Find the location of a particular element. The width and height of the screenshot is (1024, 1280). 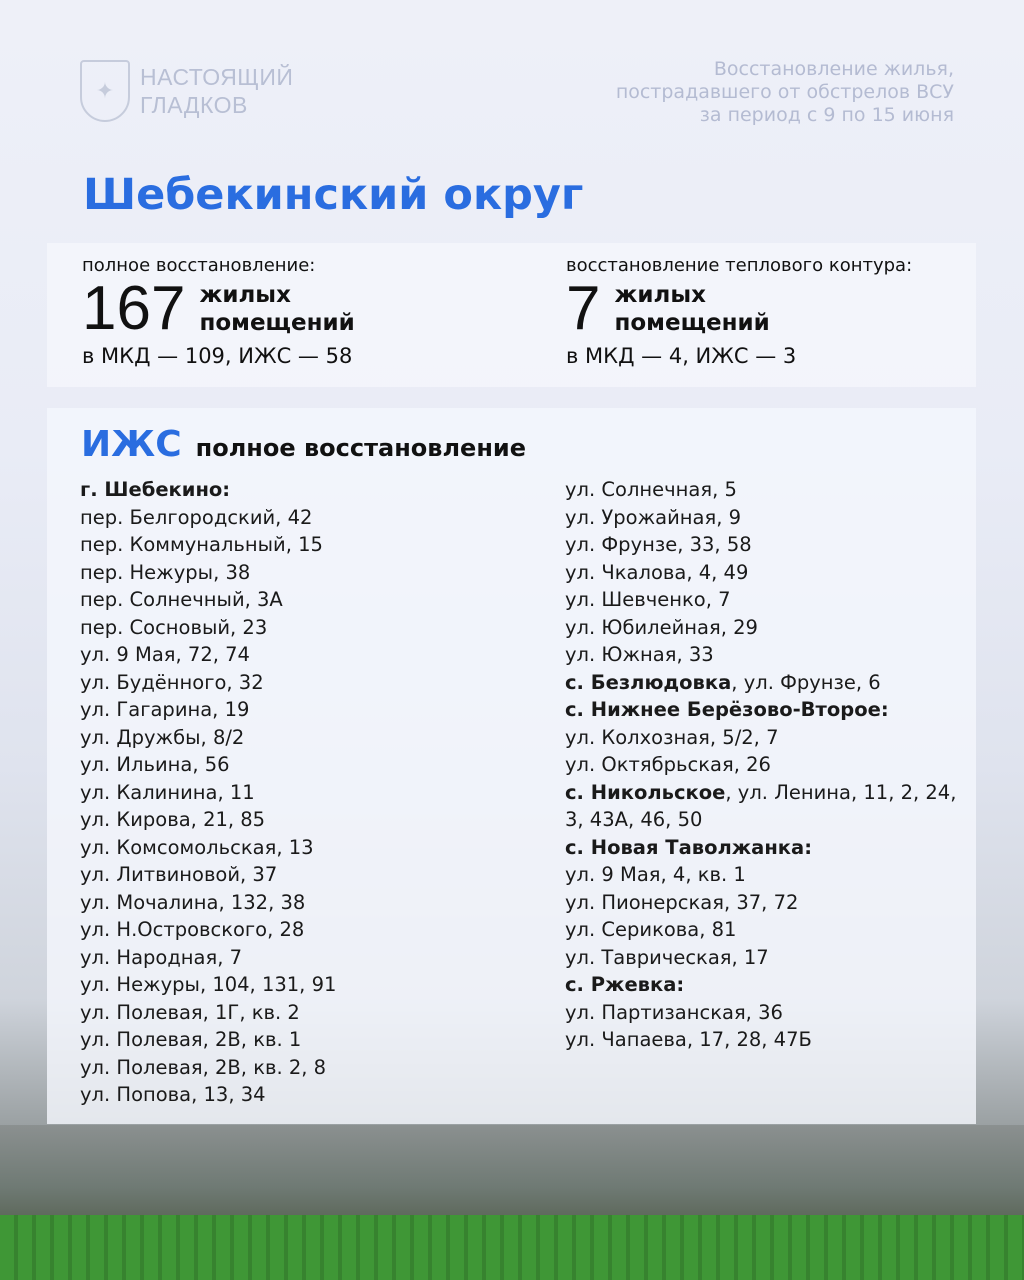

coat-of-arms-icon: ✦ is located at coordinates (105, 91).